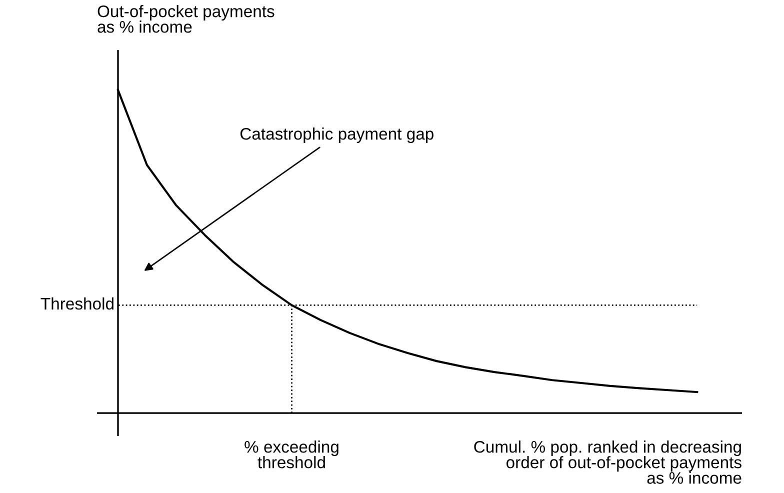  Describe the element at coordinates (337, 136) in the screenshot. I see `annotation: Catastrophic payment gap` at that location.